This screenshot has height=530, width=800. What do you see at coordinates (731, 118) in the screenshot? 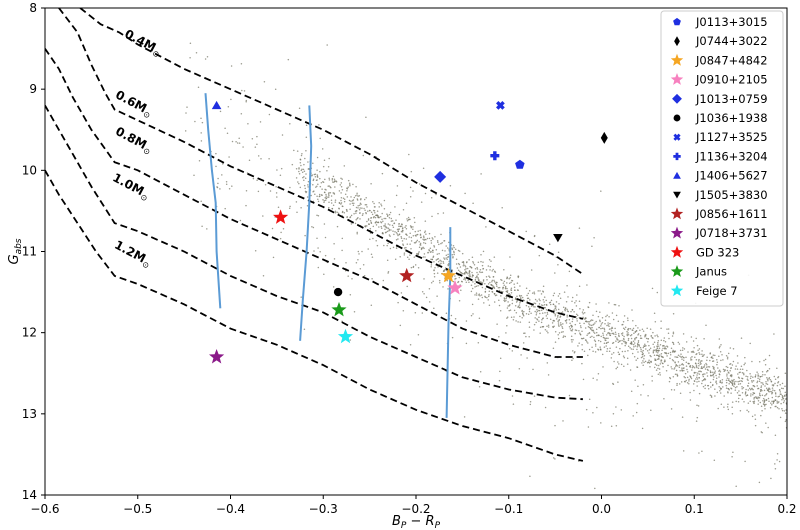
I see `legend-label: J1036+1938` at bounding box center [731, 118].